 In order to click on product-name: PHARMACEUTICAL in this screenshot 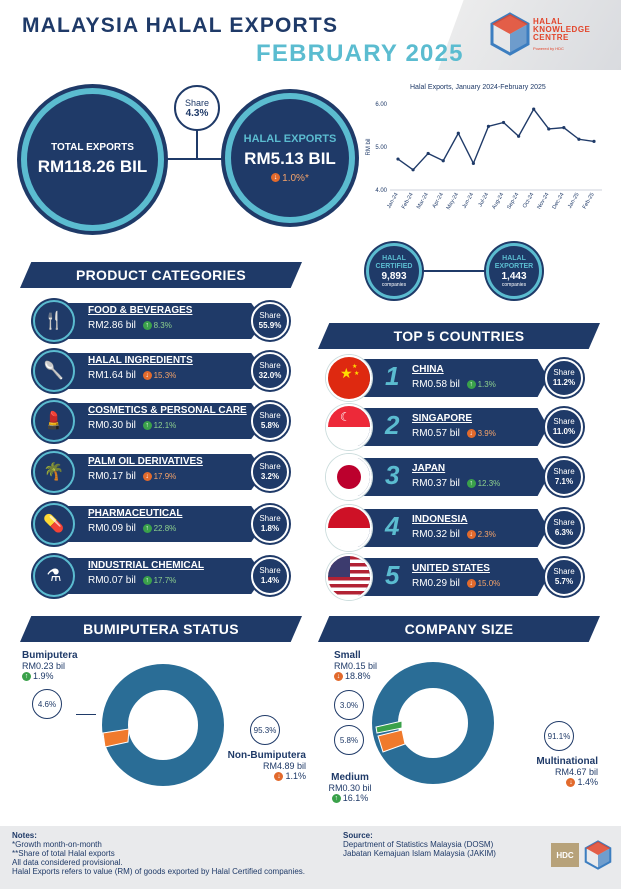, I will do `click(135, 513)`.